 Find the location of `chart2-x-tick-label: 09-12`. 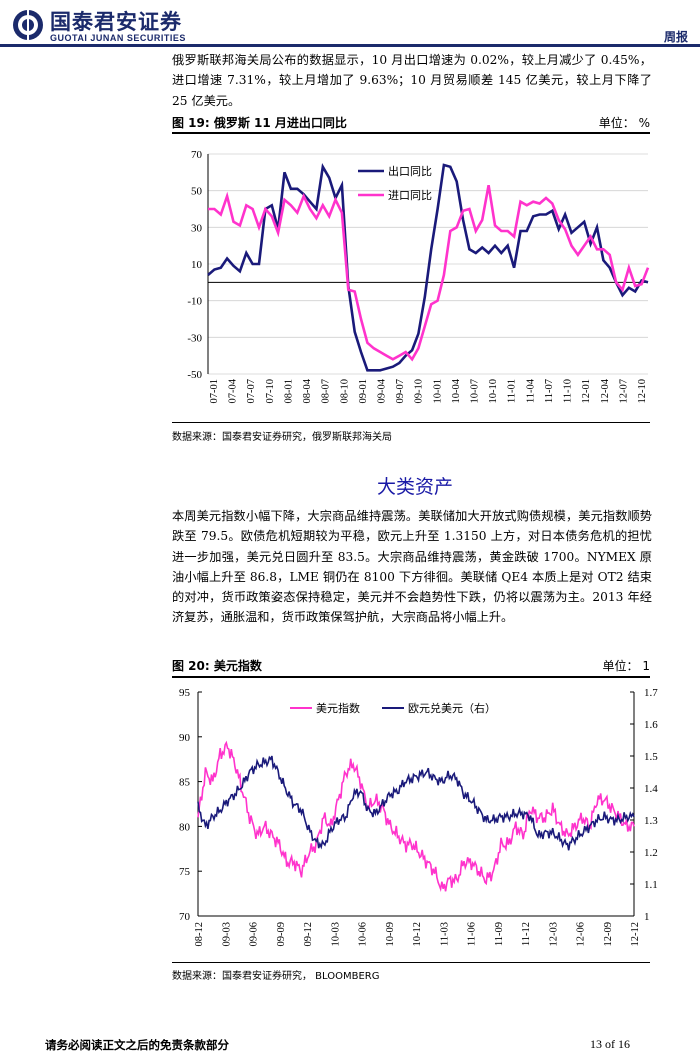

chart2-x-tick-label: 09-12 is located at coordinates (308, 934).